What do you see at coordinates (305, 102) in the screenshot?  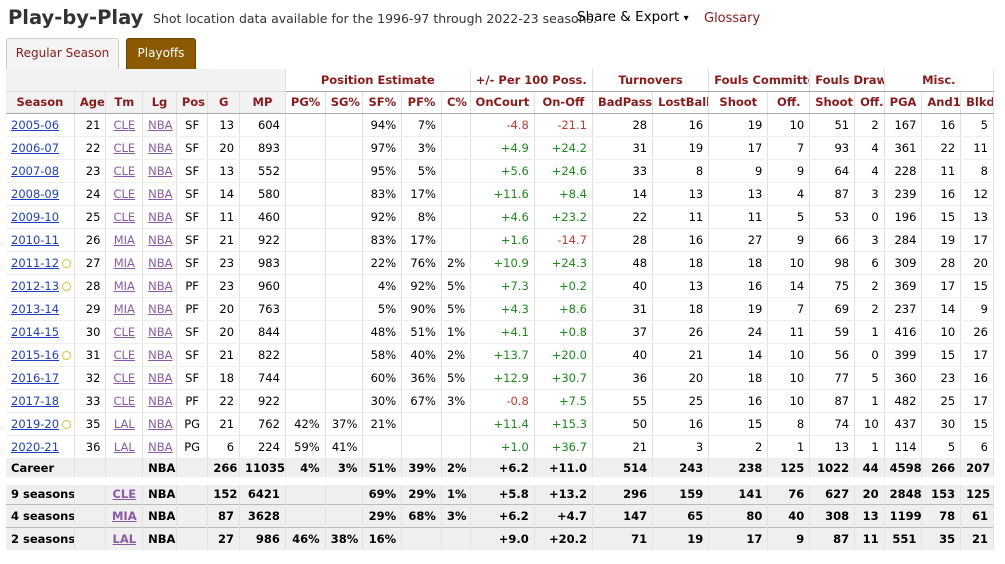 I see `column-header-pg-: PG%` at bounding box center [305, 102].